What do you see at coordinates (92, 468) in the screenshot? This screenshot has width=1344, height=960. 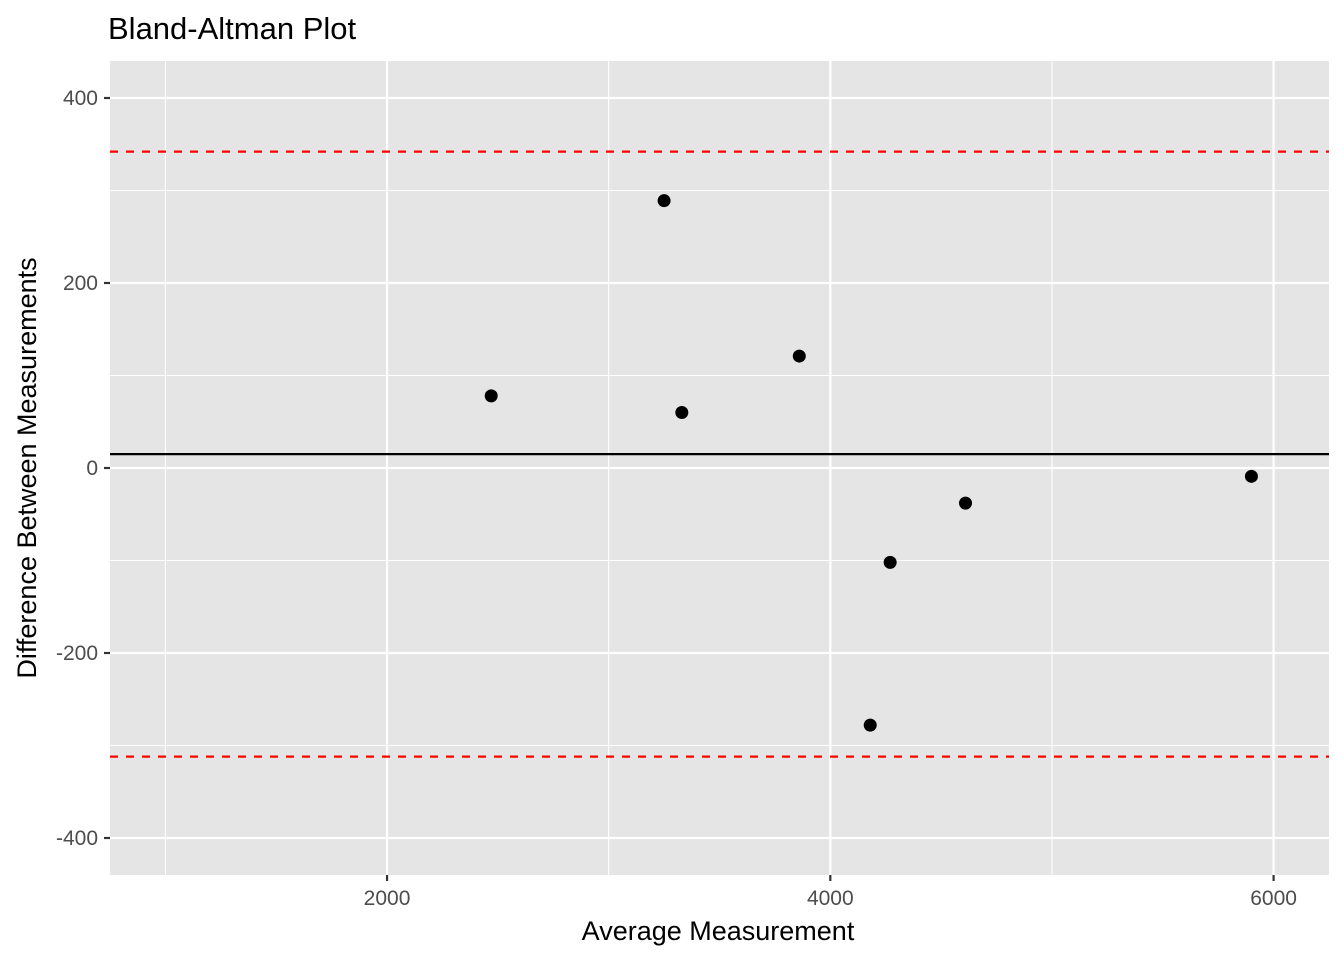 I see `y-tick-label: 0` at bounding box center [92, 468].